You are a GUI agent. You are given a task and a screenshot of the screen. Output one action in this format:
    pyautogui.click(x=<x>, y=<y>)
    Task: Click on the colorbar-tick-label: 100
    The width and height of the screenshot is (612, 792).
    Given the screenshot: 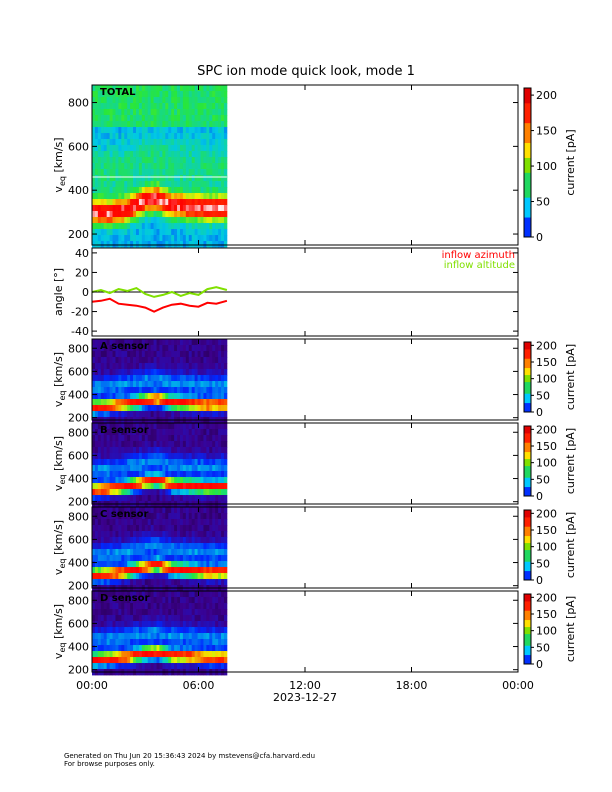 What is the action you would take?
    pyautogui.click(x=546, y=547)
    